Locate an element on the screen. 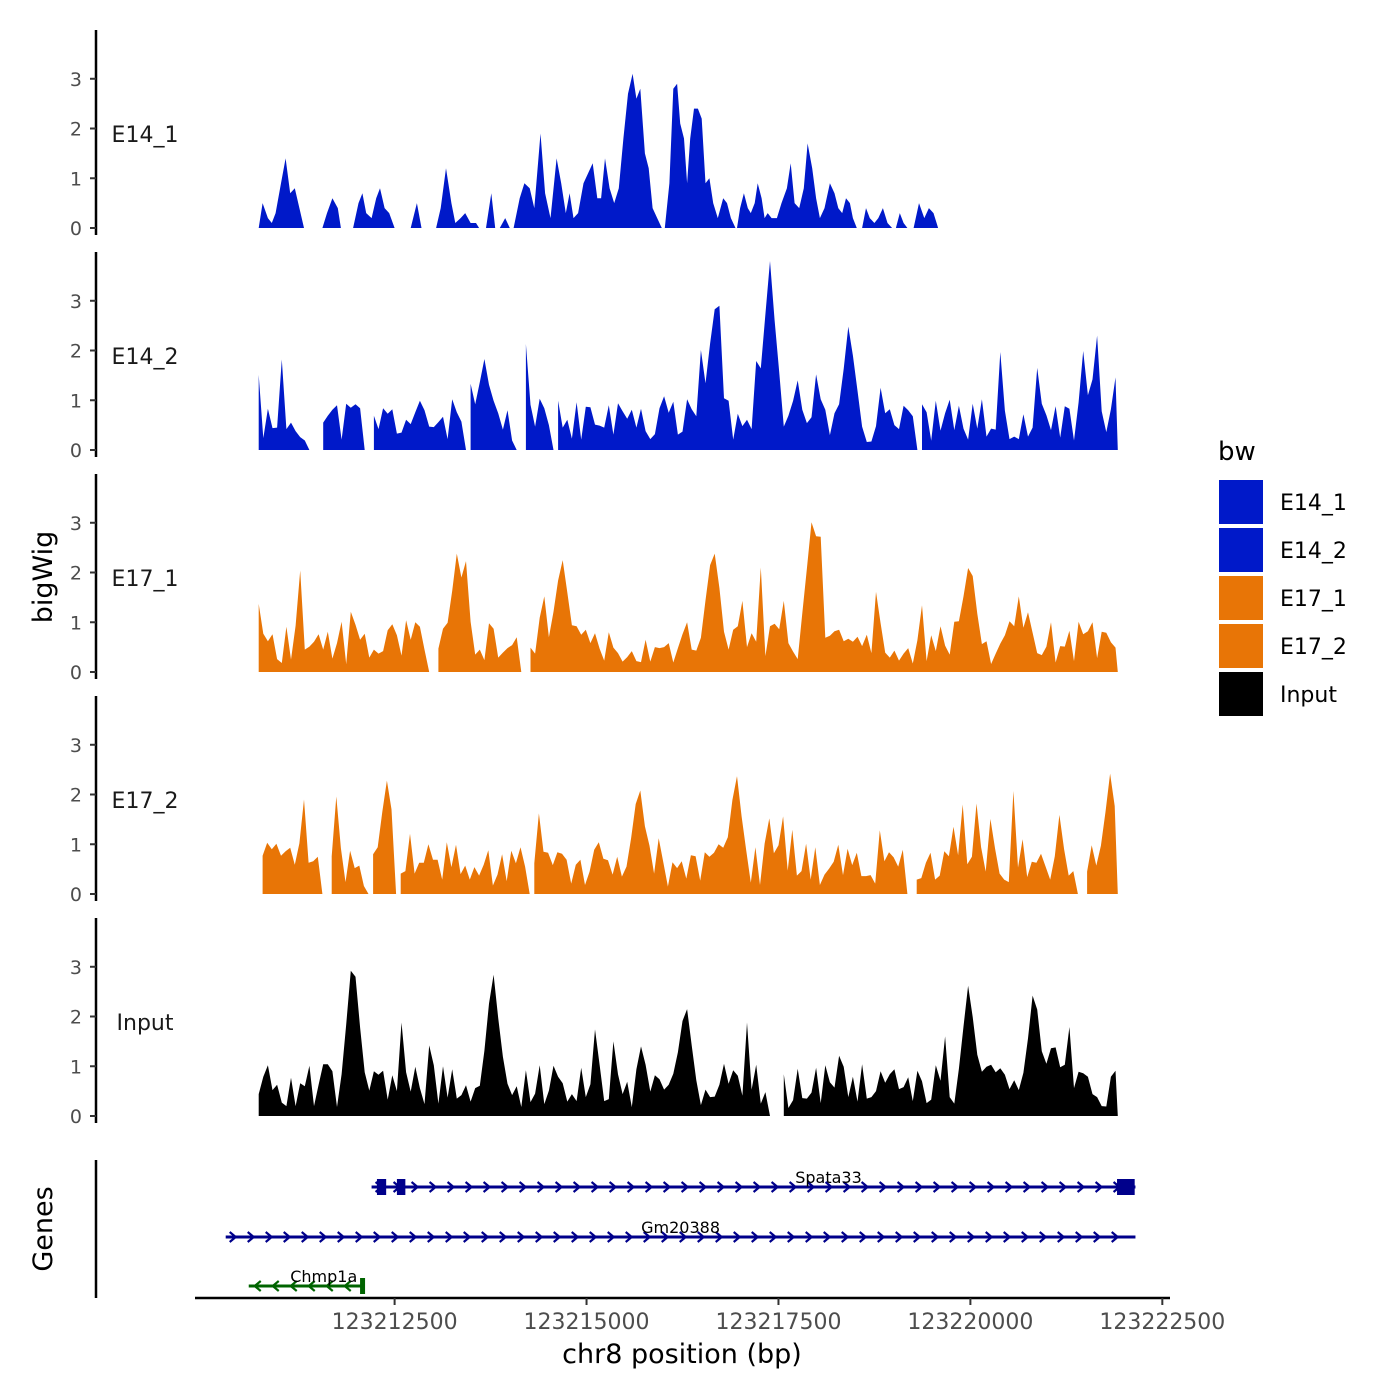 The height and width of the screenshot is (1400, 1400). gene-chmp1a: Chmp1a is located at coordinates (307, 1280).